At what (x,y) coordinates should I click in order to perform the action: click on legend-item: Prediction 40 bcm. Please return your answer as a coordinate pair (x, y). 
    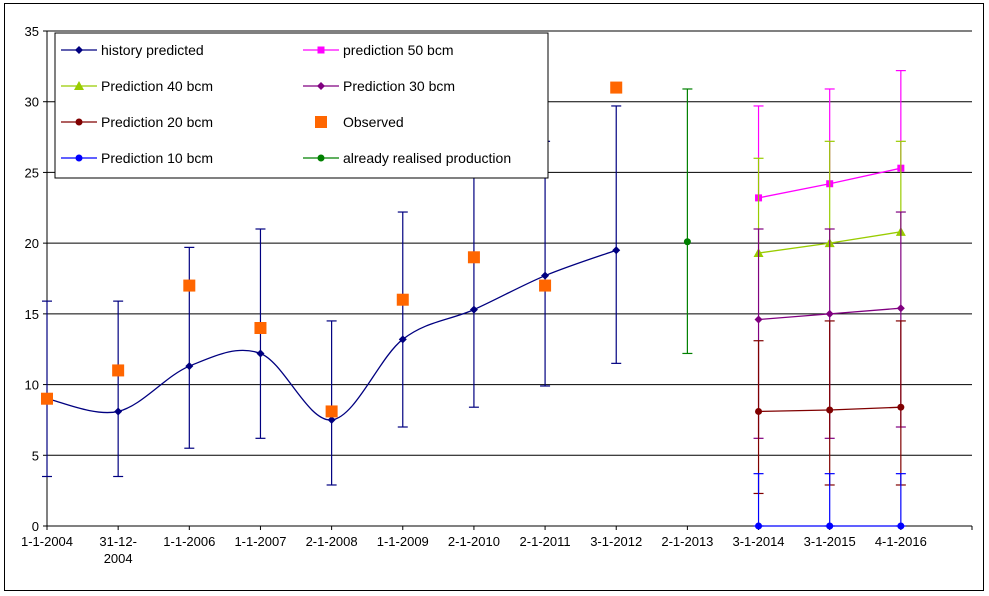
    Looking at the image, I should click on (137, 86).